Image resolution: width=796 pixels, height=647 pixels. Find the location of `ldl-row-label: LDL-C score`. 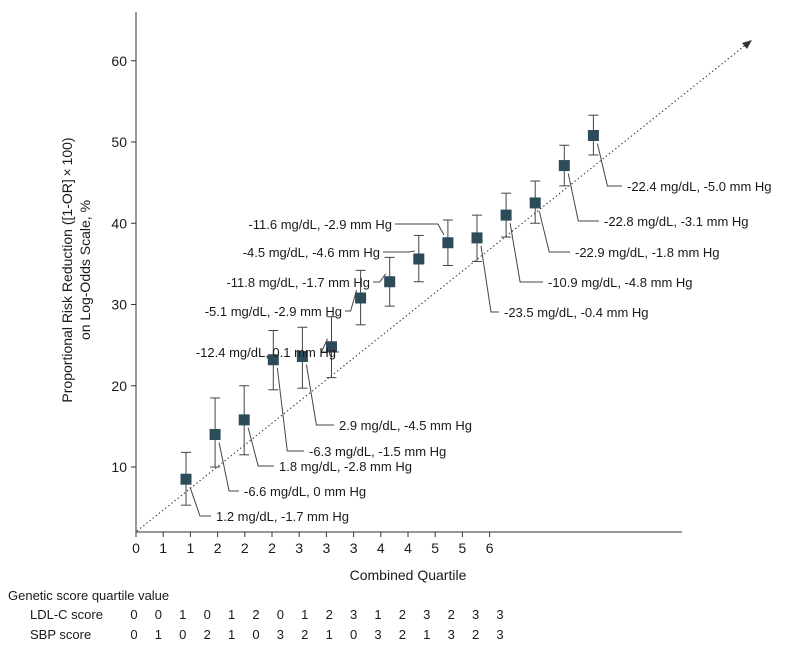

ldl-row-label: LDL-C score is located at coordinates (66, 614).